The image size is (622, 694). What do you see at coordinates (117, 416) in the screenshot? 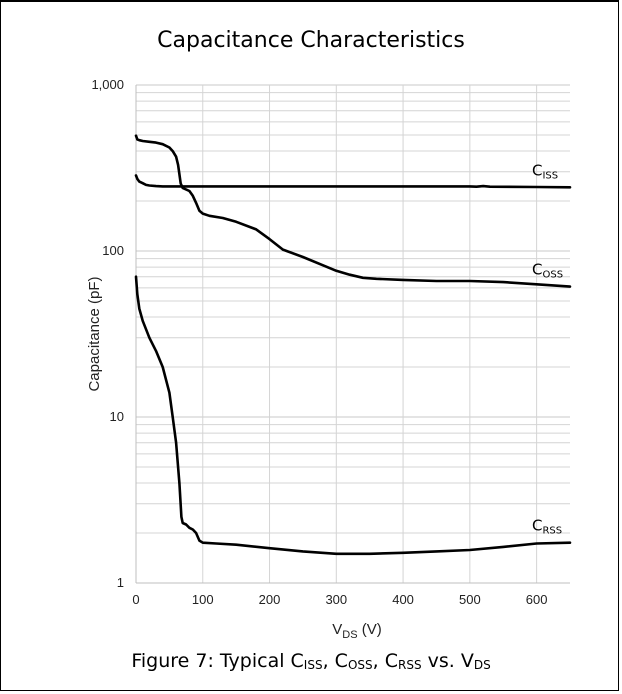
I see `y-tick-label: 10` at bounding box center [117, 416].